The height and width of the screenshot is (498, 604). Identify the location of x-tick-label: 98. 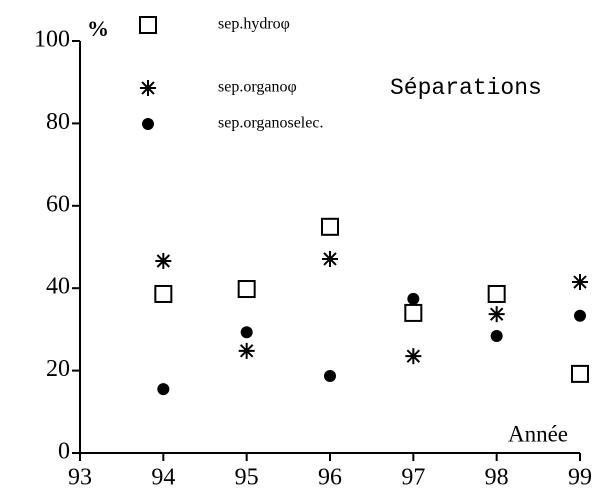
(497, 478).